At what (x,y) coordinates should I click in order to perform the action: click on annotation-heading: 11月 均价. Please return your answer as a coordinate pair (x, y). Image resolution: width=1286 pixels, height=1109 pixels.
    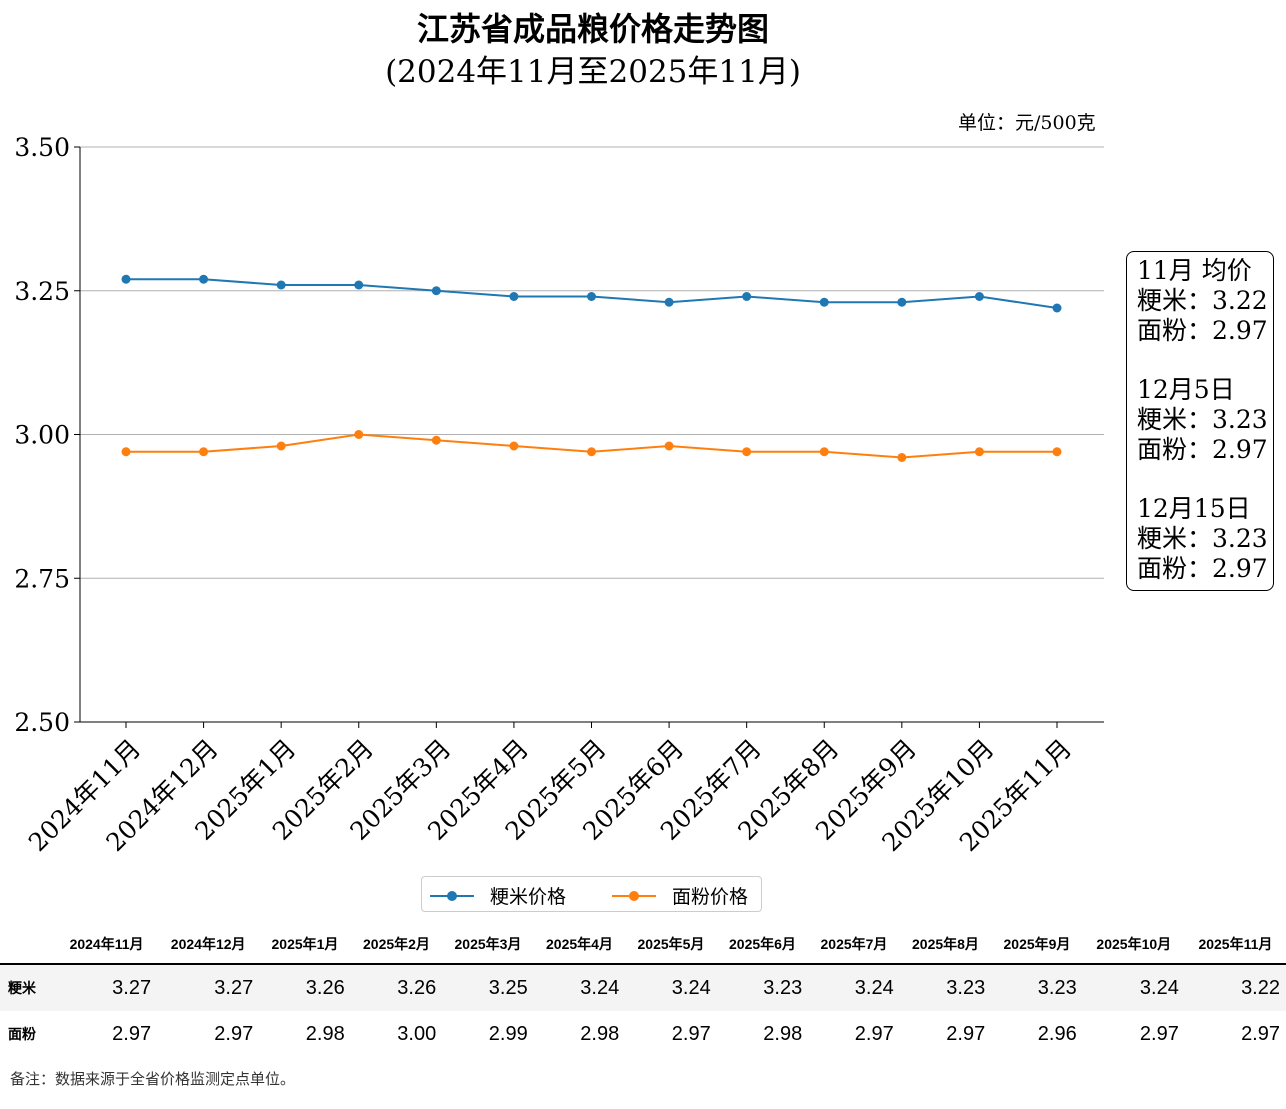
    Looking at the image, I should click on (1194, 270).